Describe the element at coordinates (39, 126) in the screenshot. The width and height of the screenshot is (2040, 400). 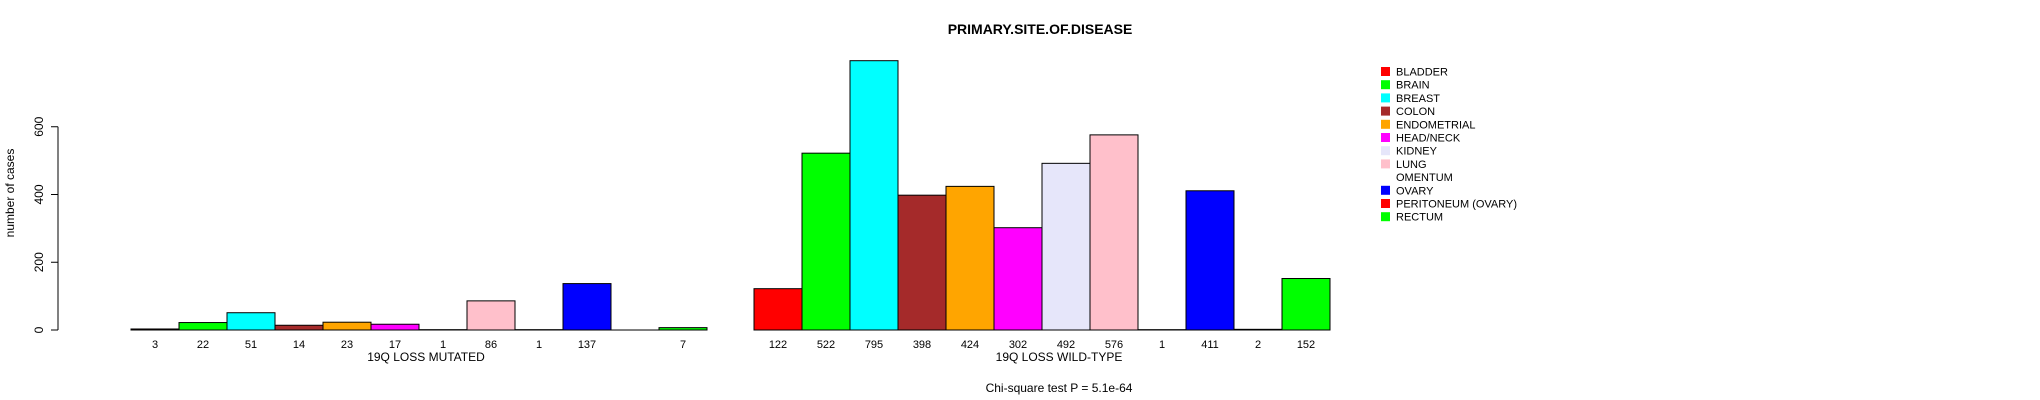
I see `y-tick-label: 600` at that location.